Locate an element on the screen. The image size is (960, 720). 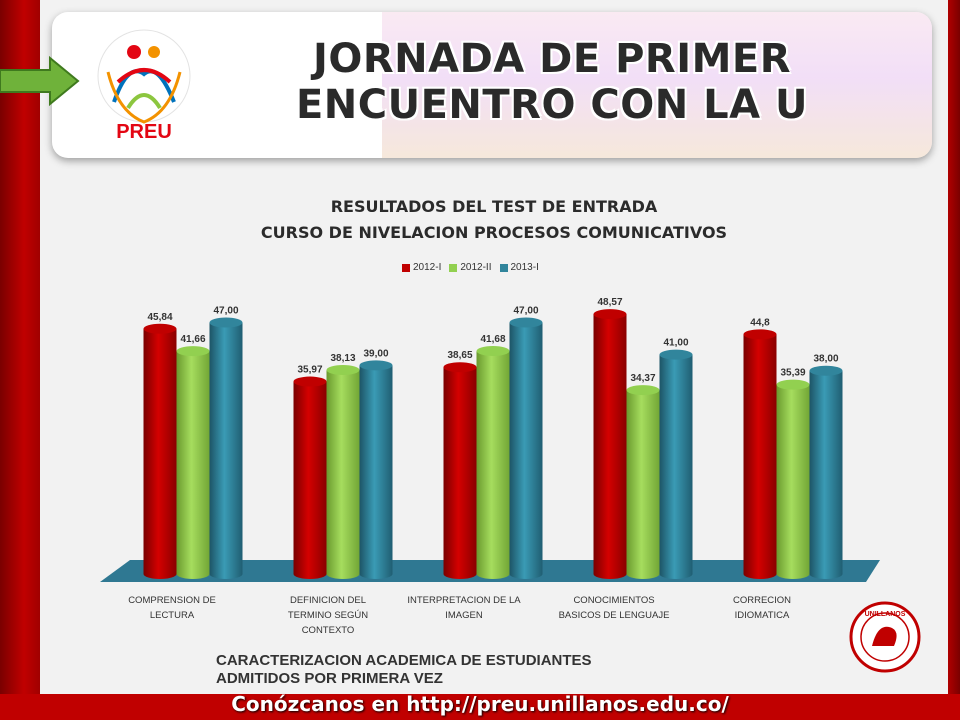
data-label-2012-ii-5: 35,39 is located at coordinates (792, 373).